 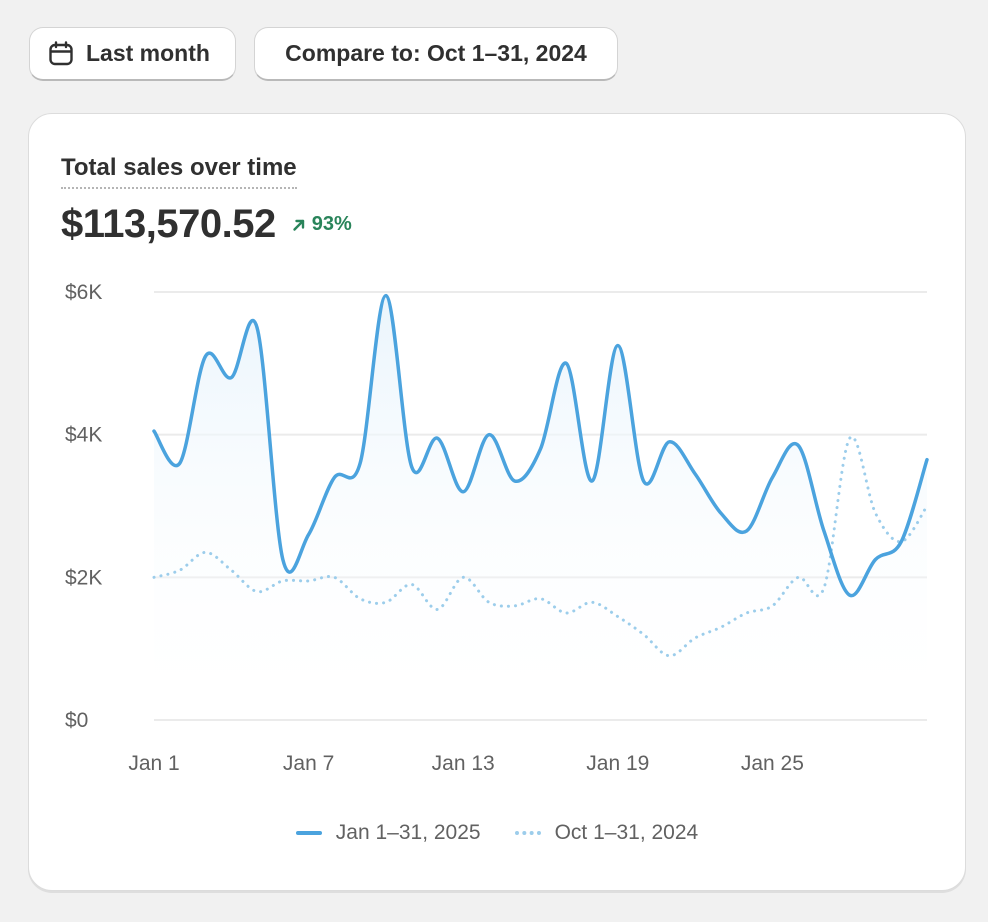 What do you see at coordinates (308, 833) in the screenshot?
I see `solid-line-swatch-icon` at bounding box center [308, 833].